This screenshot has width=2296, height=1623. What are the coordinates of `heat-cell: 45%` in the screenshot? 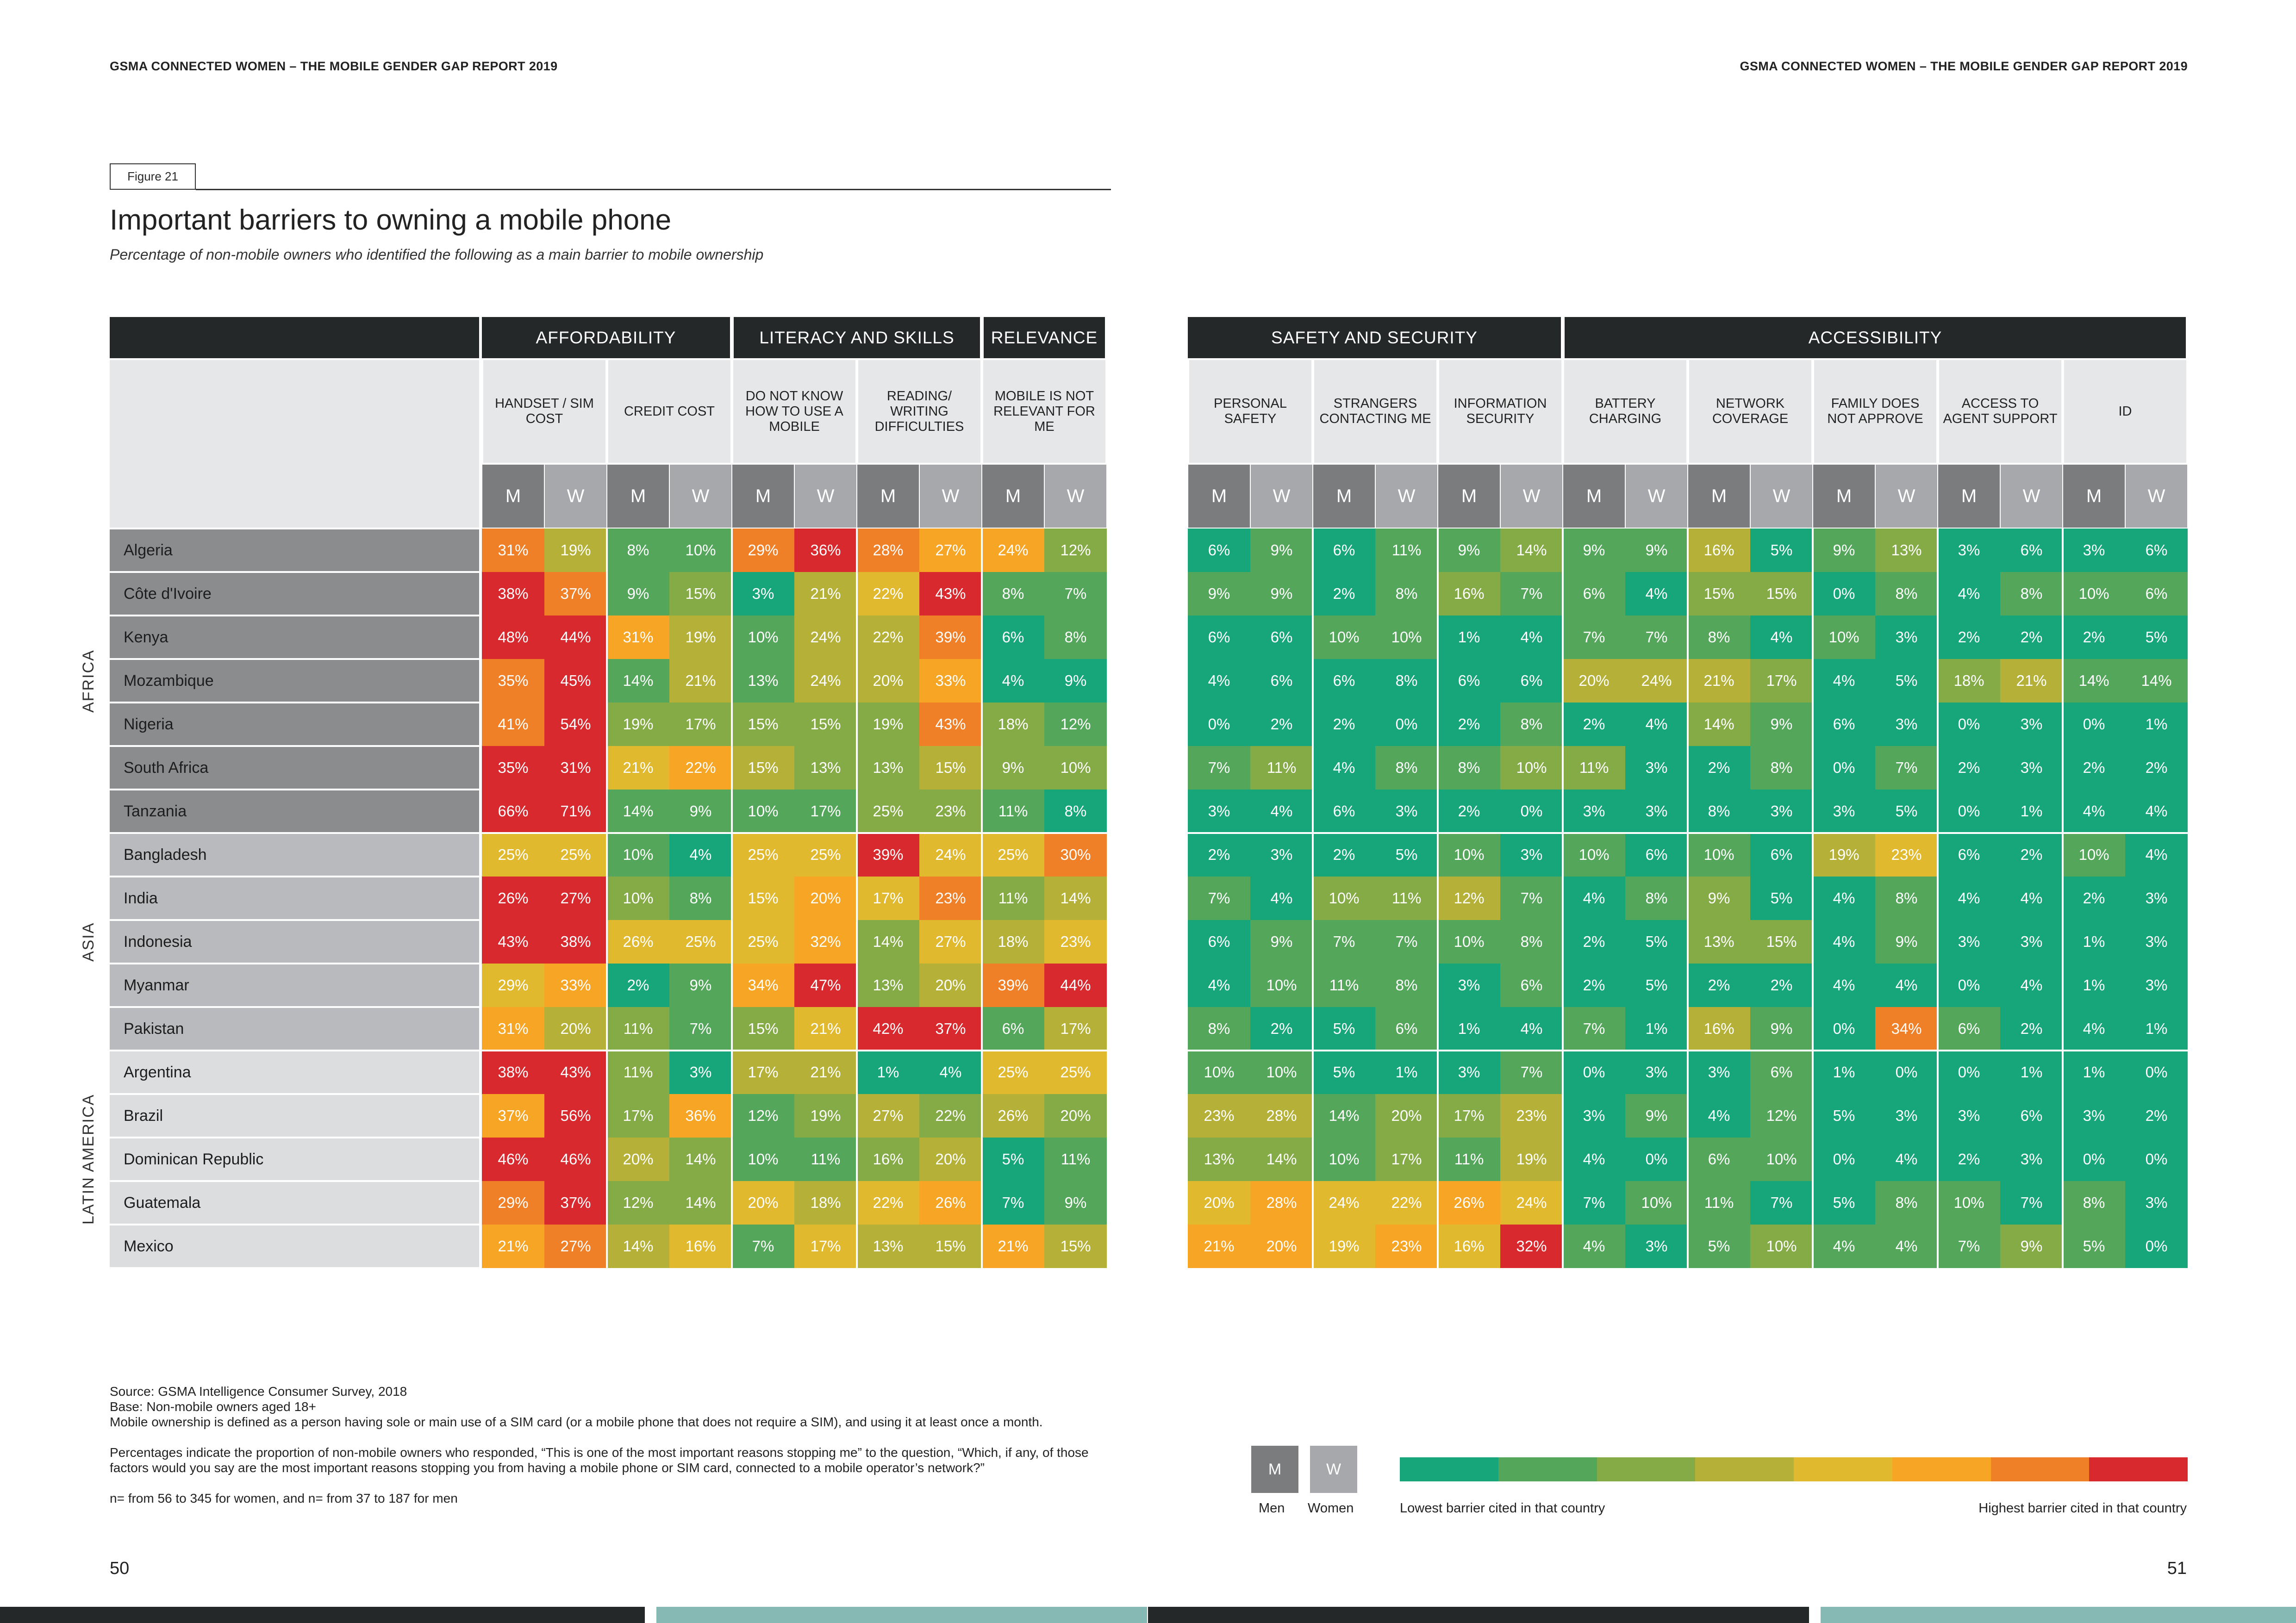 It's located at (575, 681).